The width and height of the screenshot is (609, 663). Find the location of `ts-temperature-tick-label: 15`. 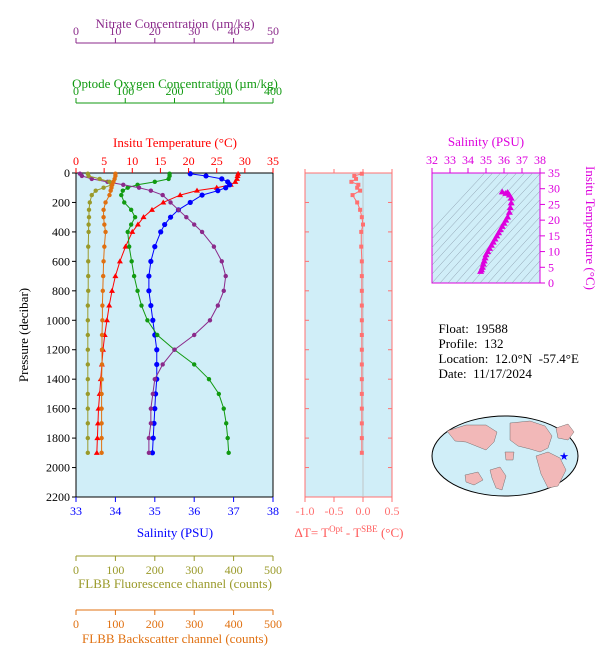

ts-temperature-tick-label: 15 is located at coordinates (554, 236).